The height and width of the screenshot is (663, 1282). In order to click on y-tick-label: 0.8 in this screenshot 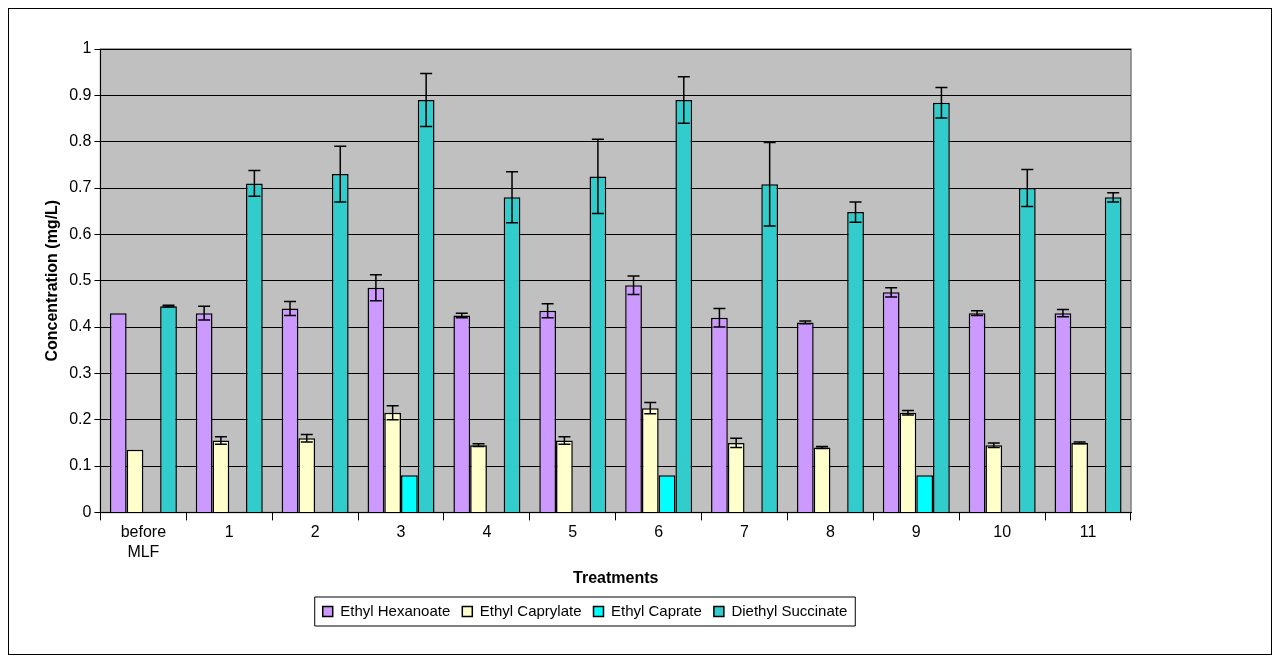, I will do `click(80, 141)`.